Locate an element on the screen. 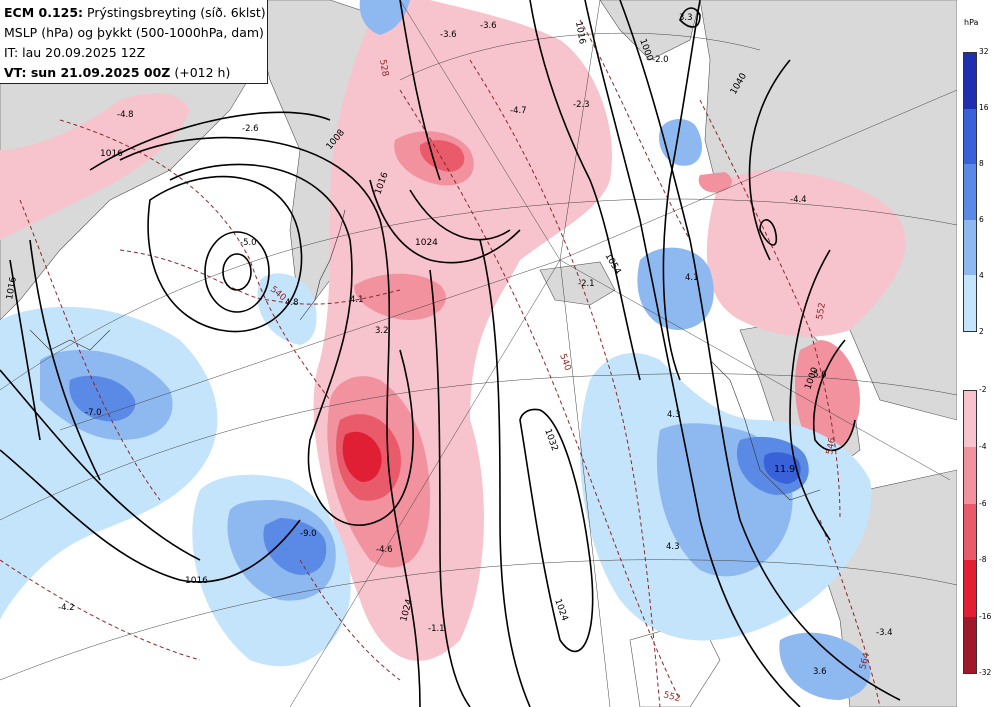 This screenshot has width=1000, height=707. legend-fall-bar is located at coordinates (970, 532).